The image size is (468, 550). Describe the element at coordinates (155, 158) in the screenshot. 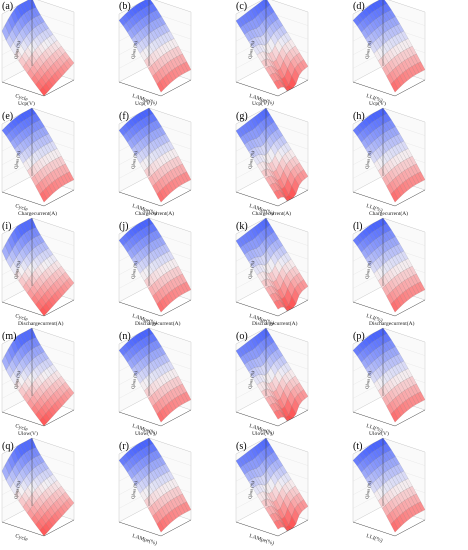

I see `surface-chart-f: Ucp(V)Qloss (%)LAMpe(%)` at that location.